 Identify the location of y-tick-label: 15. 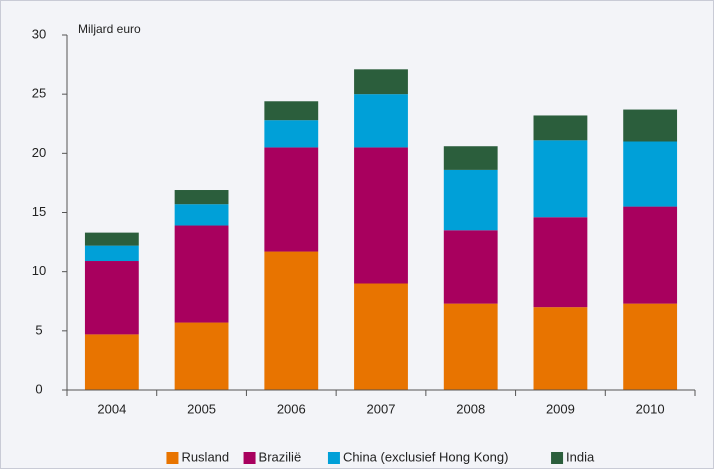
(39, 211).